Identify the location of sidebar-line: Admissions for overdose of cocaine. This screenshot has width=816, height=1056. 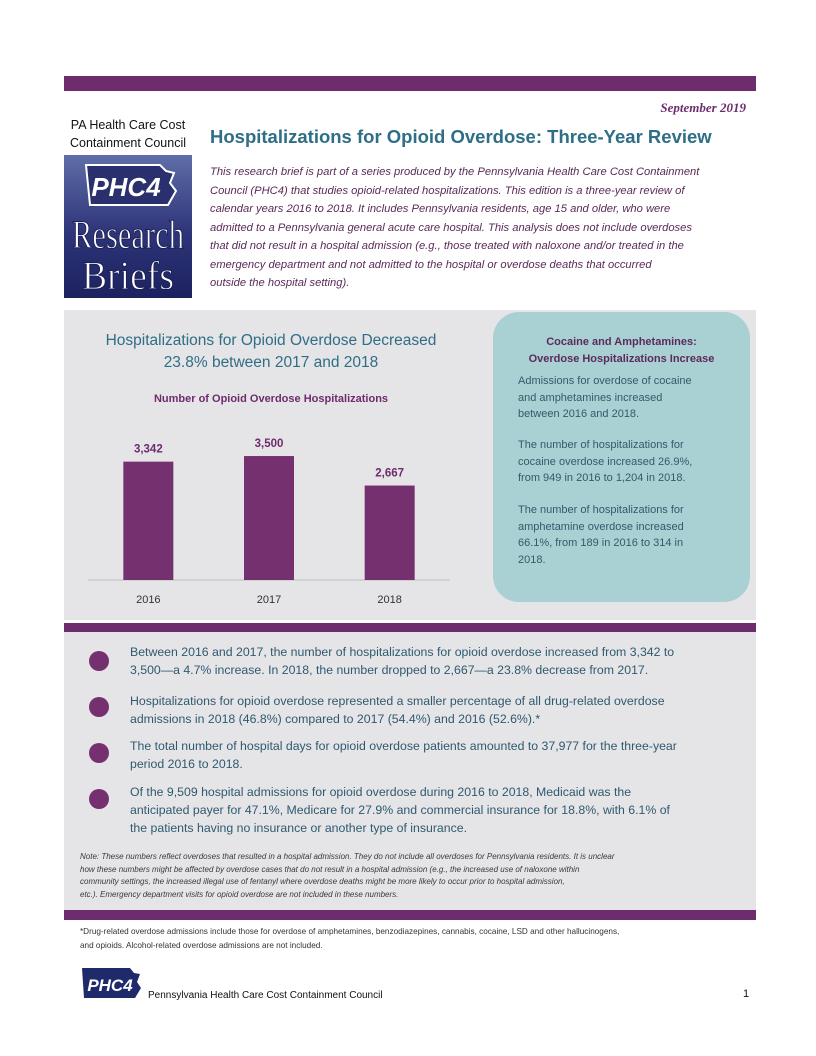
(605, 381).